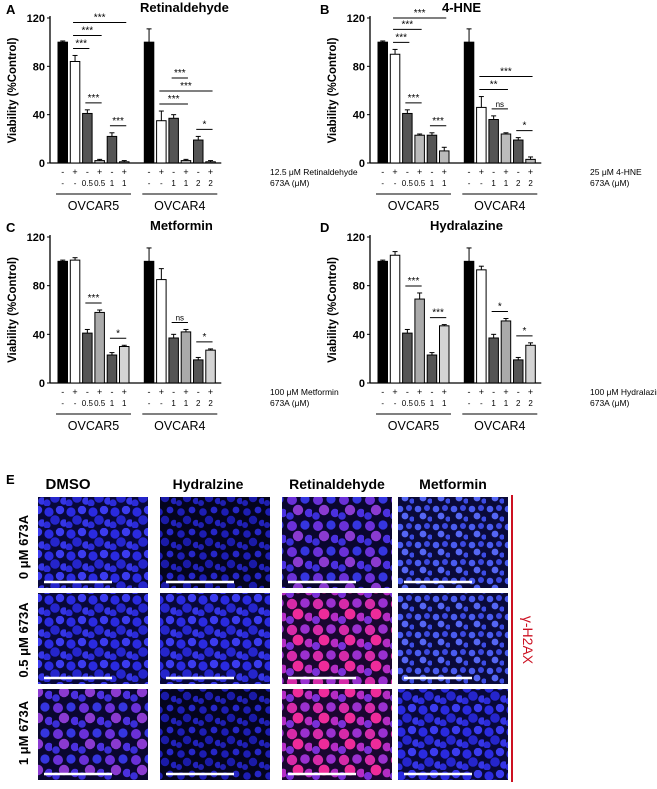  What do you see at coordinates (179, 426) in the screenshot?
I see `group-label: OVCAR4` at bounding box center [179, 426].